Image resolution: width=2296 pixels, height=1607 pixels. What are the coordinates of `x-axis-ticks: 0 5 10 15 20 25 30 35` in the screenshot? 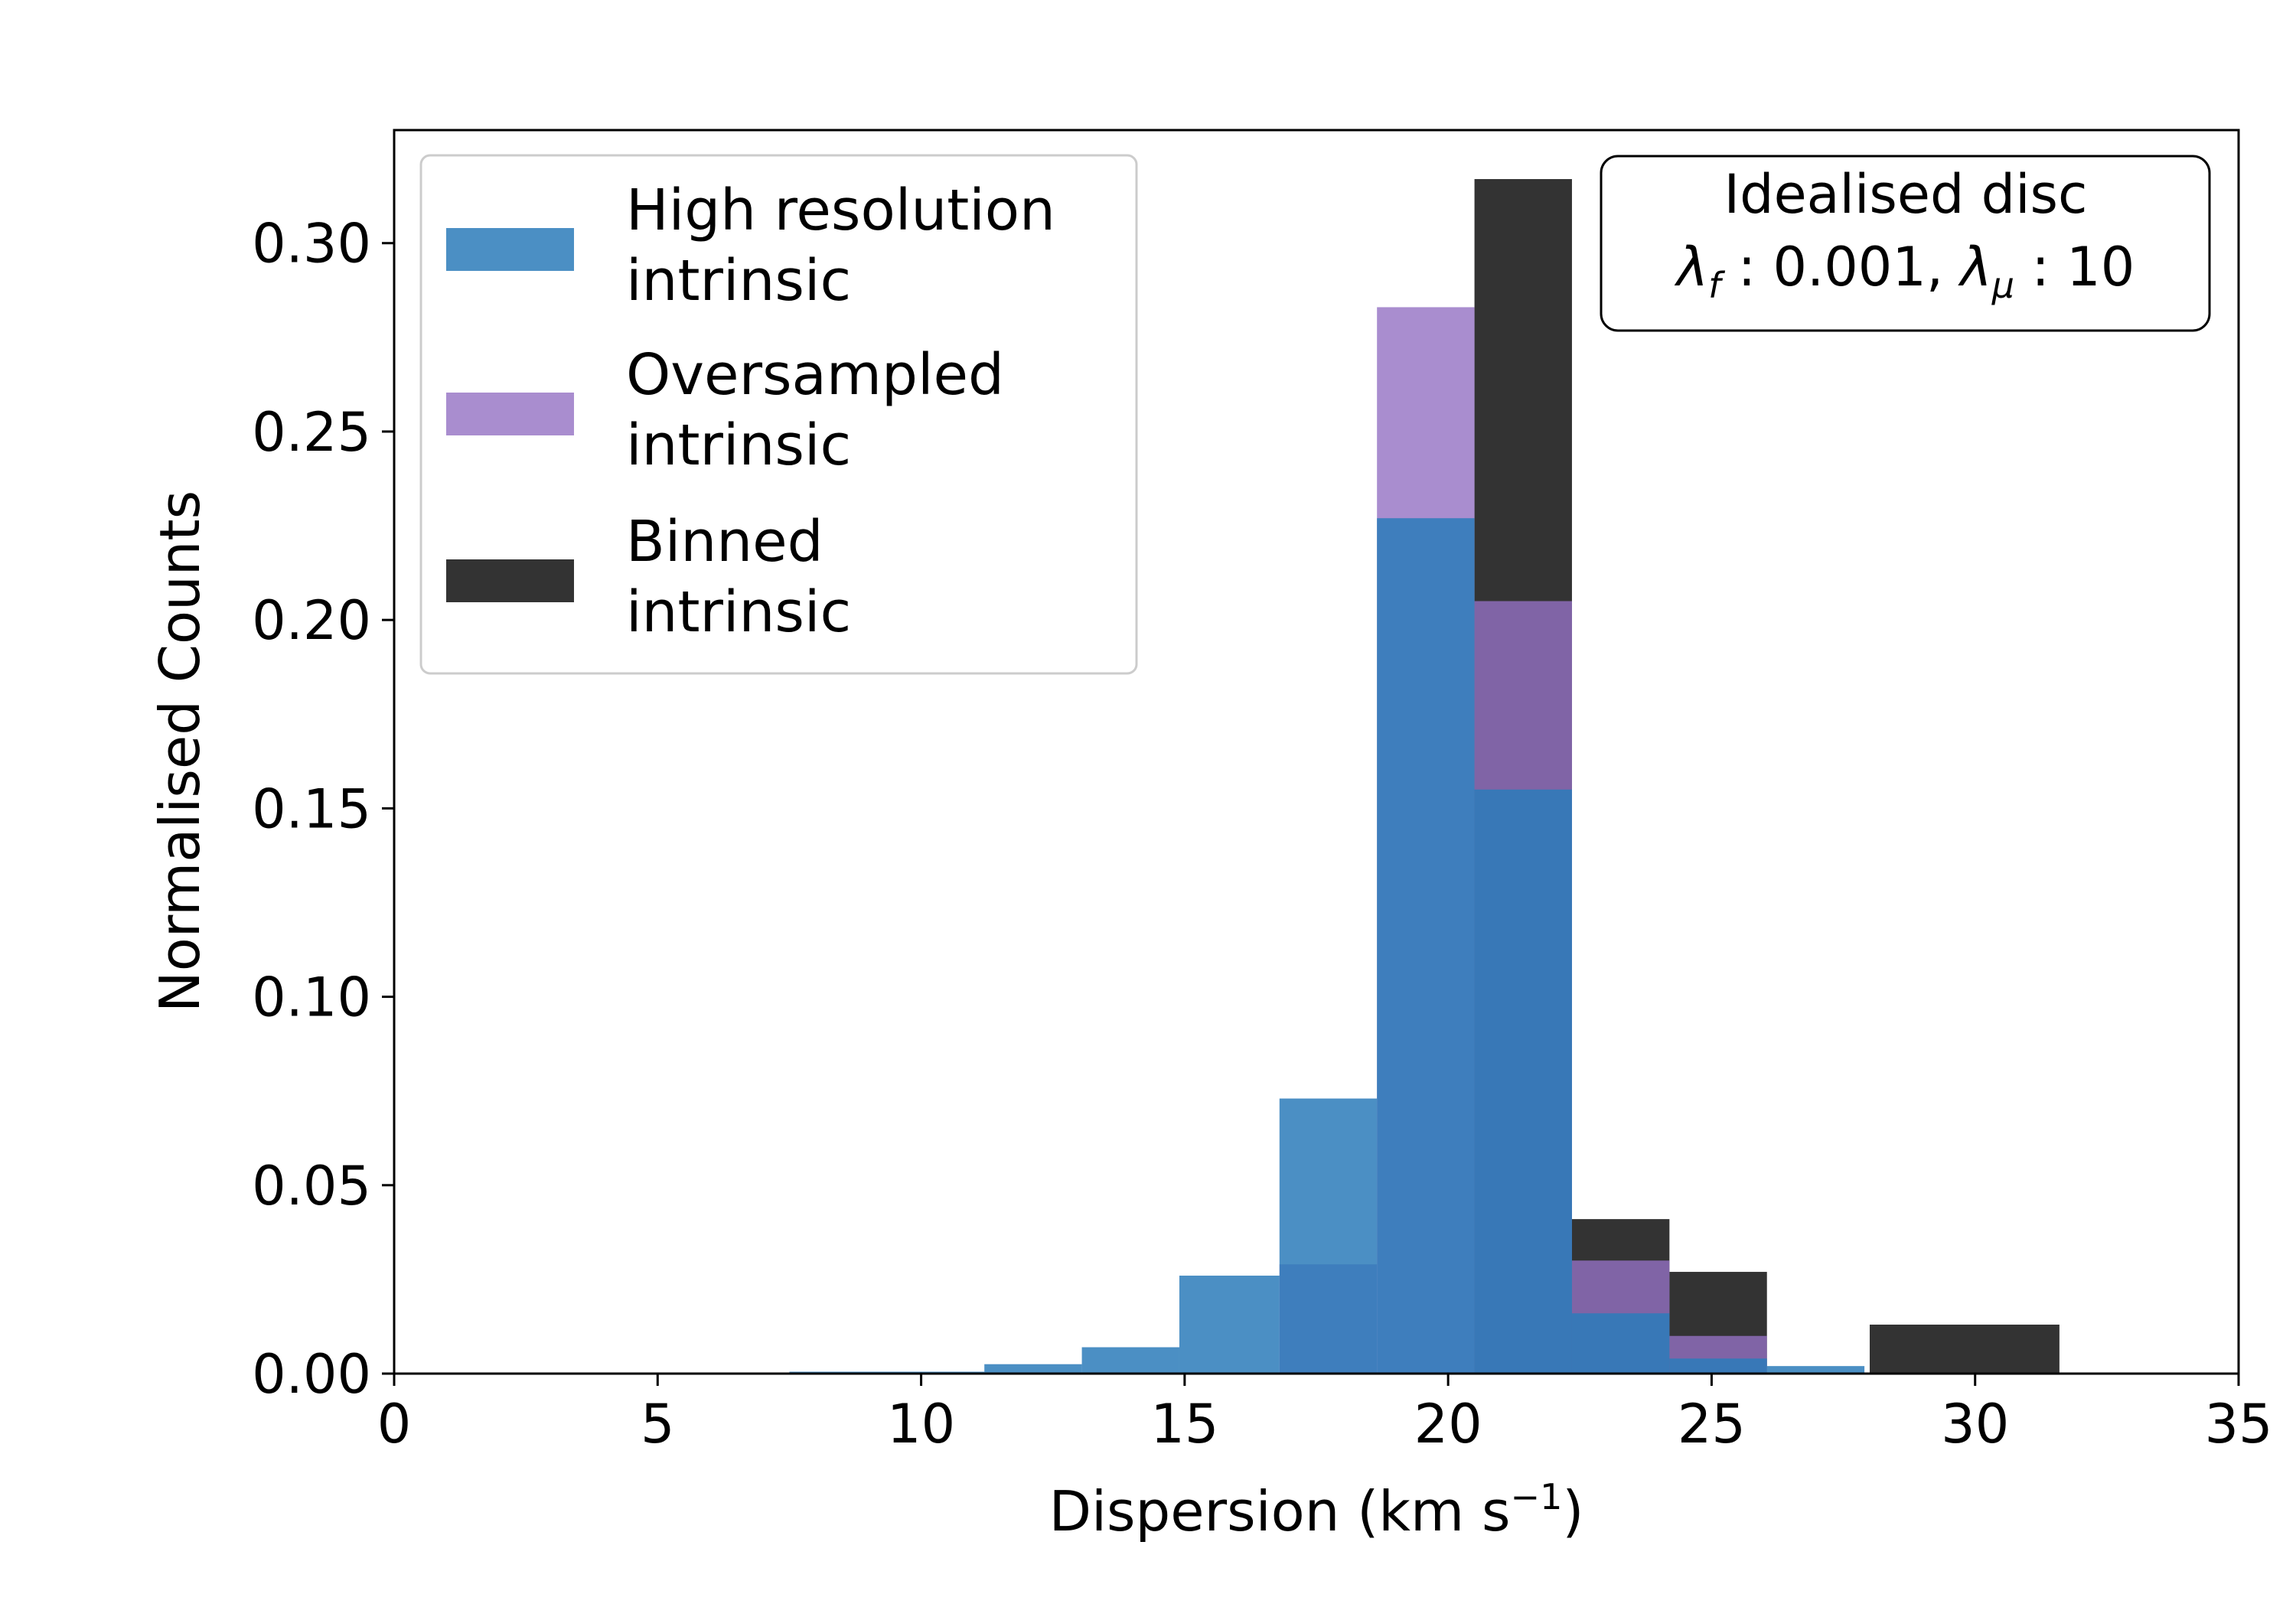 It's located at (1325, 1414).